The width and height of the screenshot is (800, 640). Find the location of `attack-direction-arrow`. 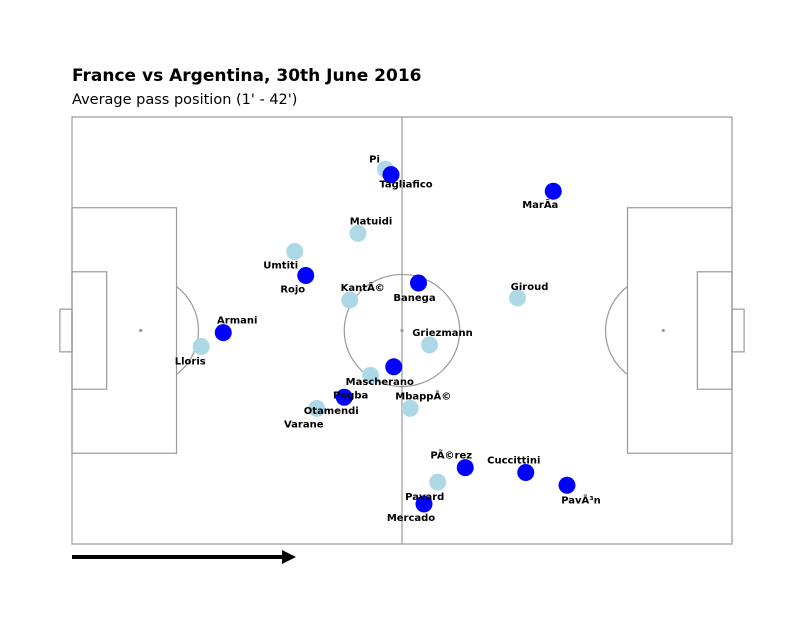

attack-direction-arrow is located at coordinates (184, 557).